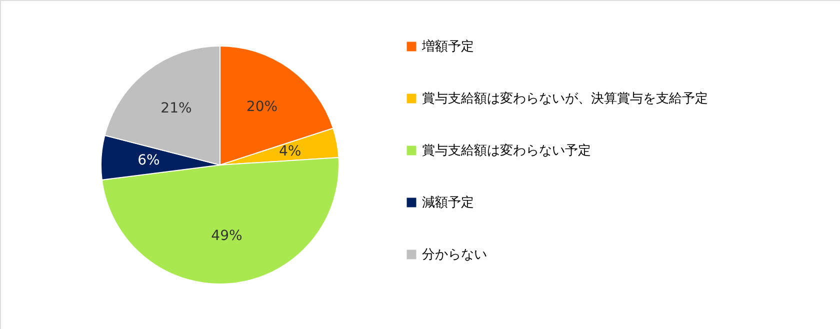 The height and width of the screenshot is (329, 840). What do you see at coordinates (565, 98) in the screenshot?
I see `legend-label: 賞与支給額は変わらないが、決算賞与を支給予定` at bounding box center [565, 98].